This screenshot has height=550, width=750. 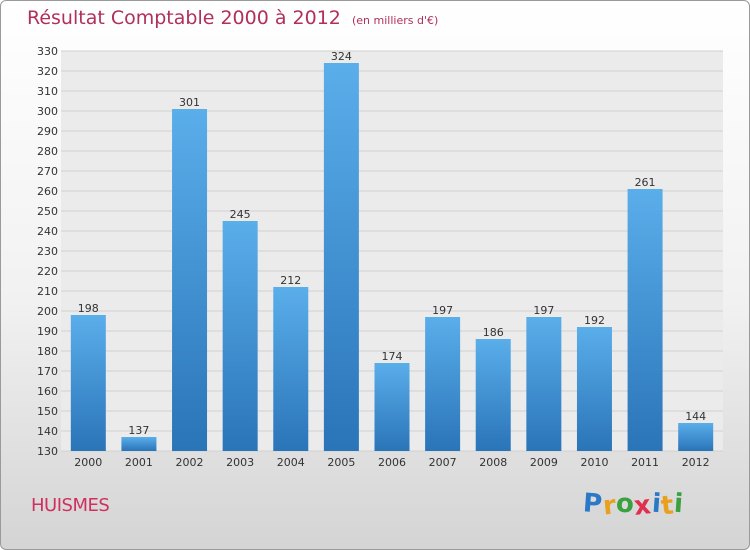 I want to click on data-label-2003: 245, so click(x=240, y=214).